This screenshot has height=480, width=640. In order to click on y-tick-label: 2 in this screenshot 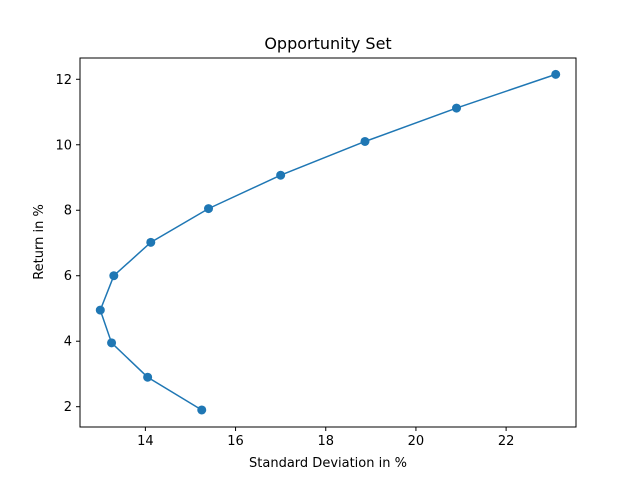, I will do `click(68, 407)`.